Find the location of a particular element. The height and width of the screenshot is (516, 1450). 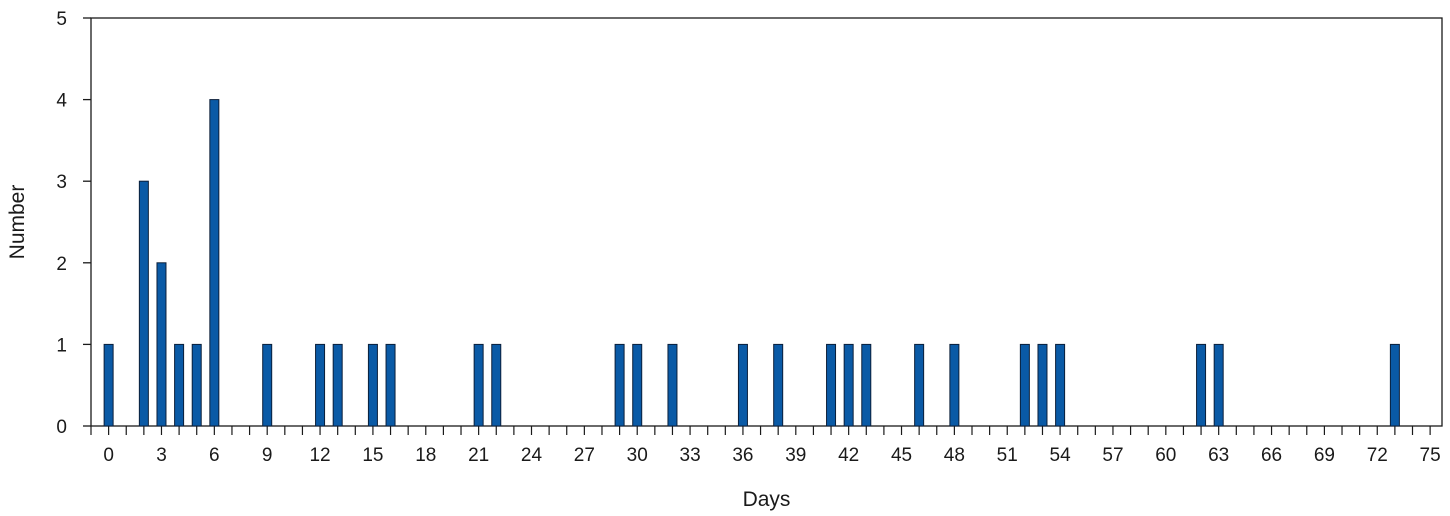

x-tick-label: 48 is located at coordinates (954, 455).